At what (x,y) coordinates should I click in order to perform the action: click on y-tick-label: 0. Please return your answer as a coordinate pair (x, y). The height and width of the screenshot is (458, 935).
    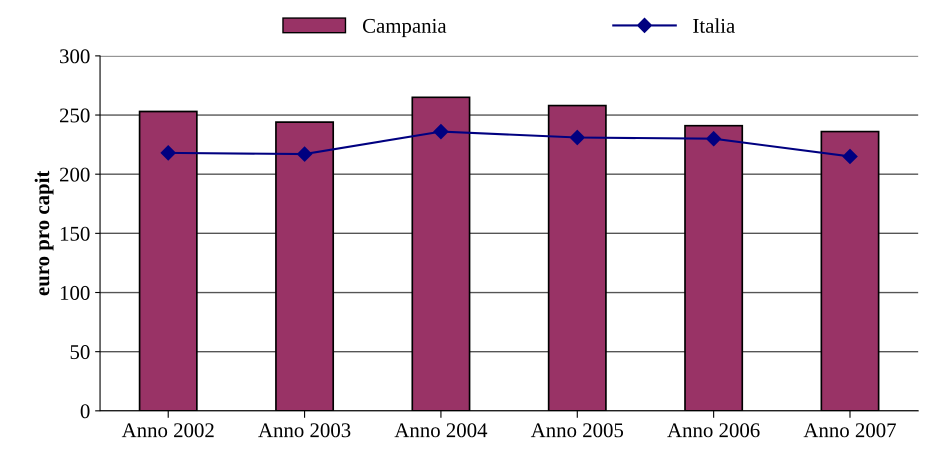
    Looking at the image, I should click on (85, 411).